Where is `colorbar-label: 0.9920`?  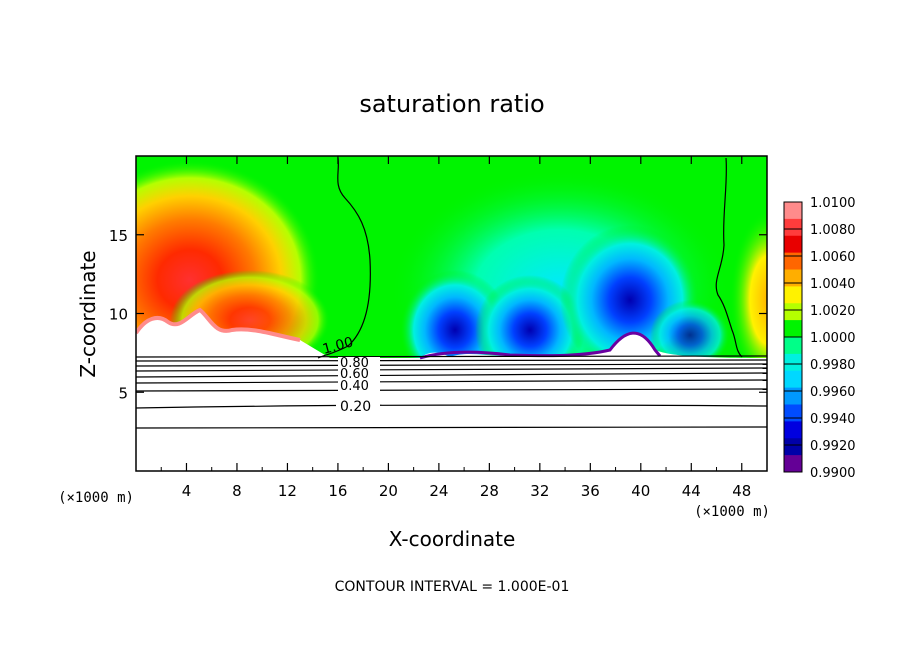
colorbar-label: 0.9920 is located at coordinates (833, 446).